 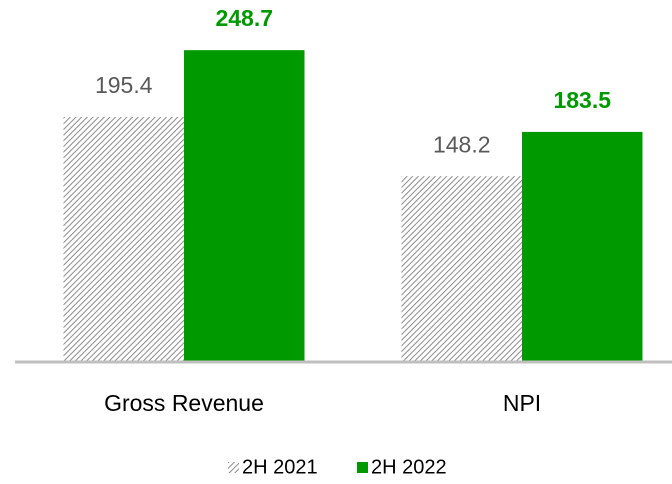 I want to click on value-label: 183.5, so click(x=582, y=100).